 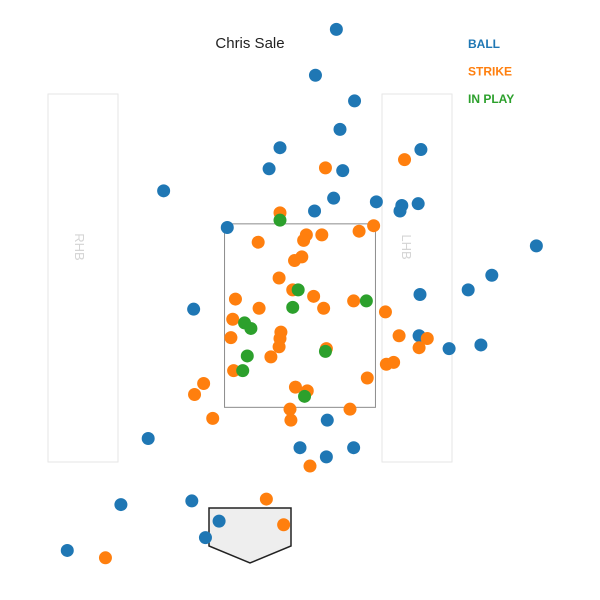 I want to click on strike-zone, so click(x=300, y=315).